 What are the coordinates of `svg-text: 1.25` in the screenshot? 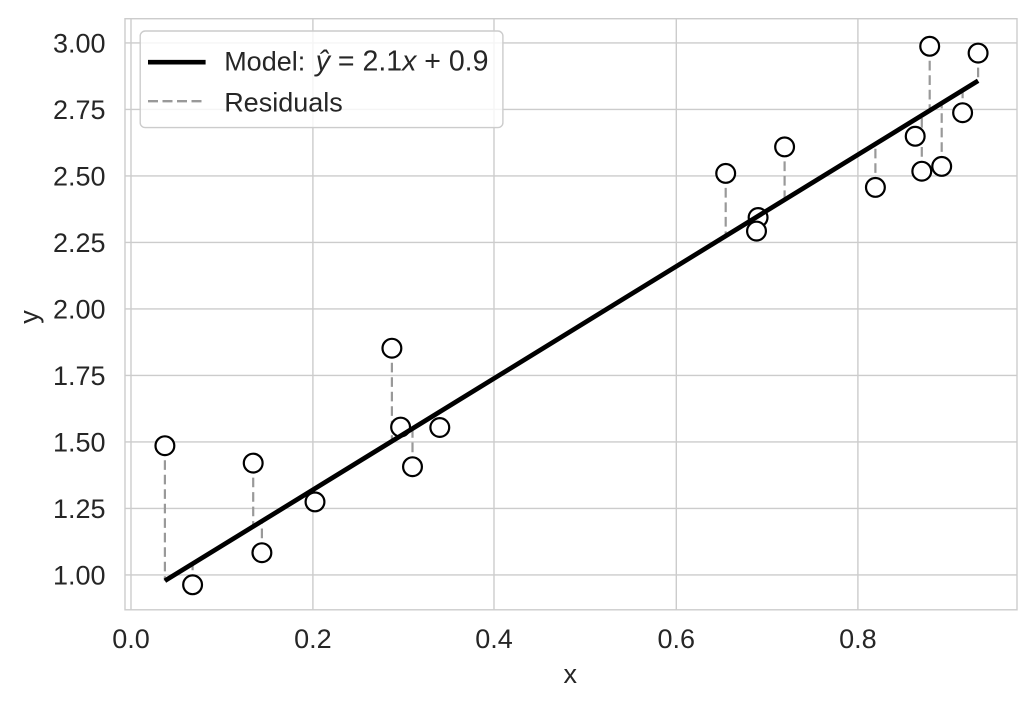 It's located at (79, 509).